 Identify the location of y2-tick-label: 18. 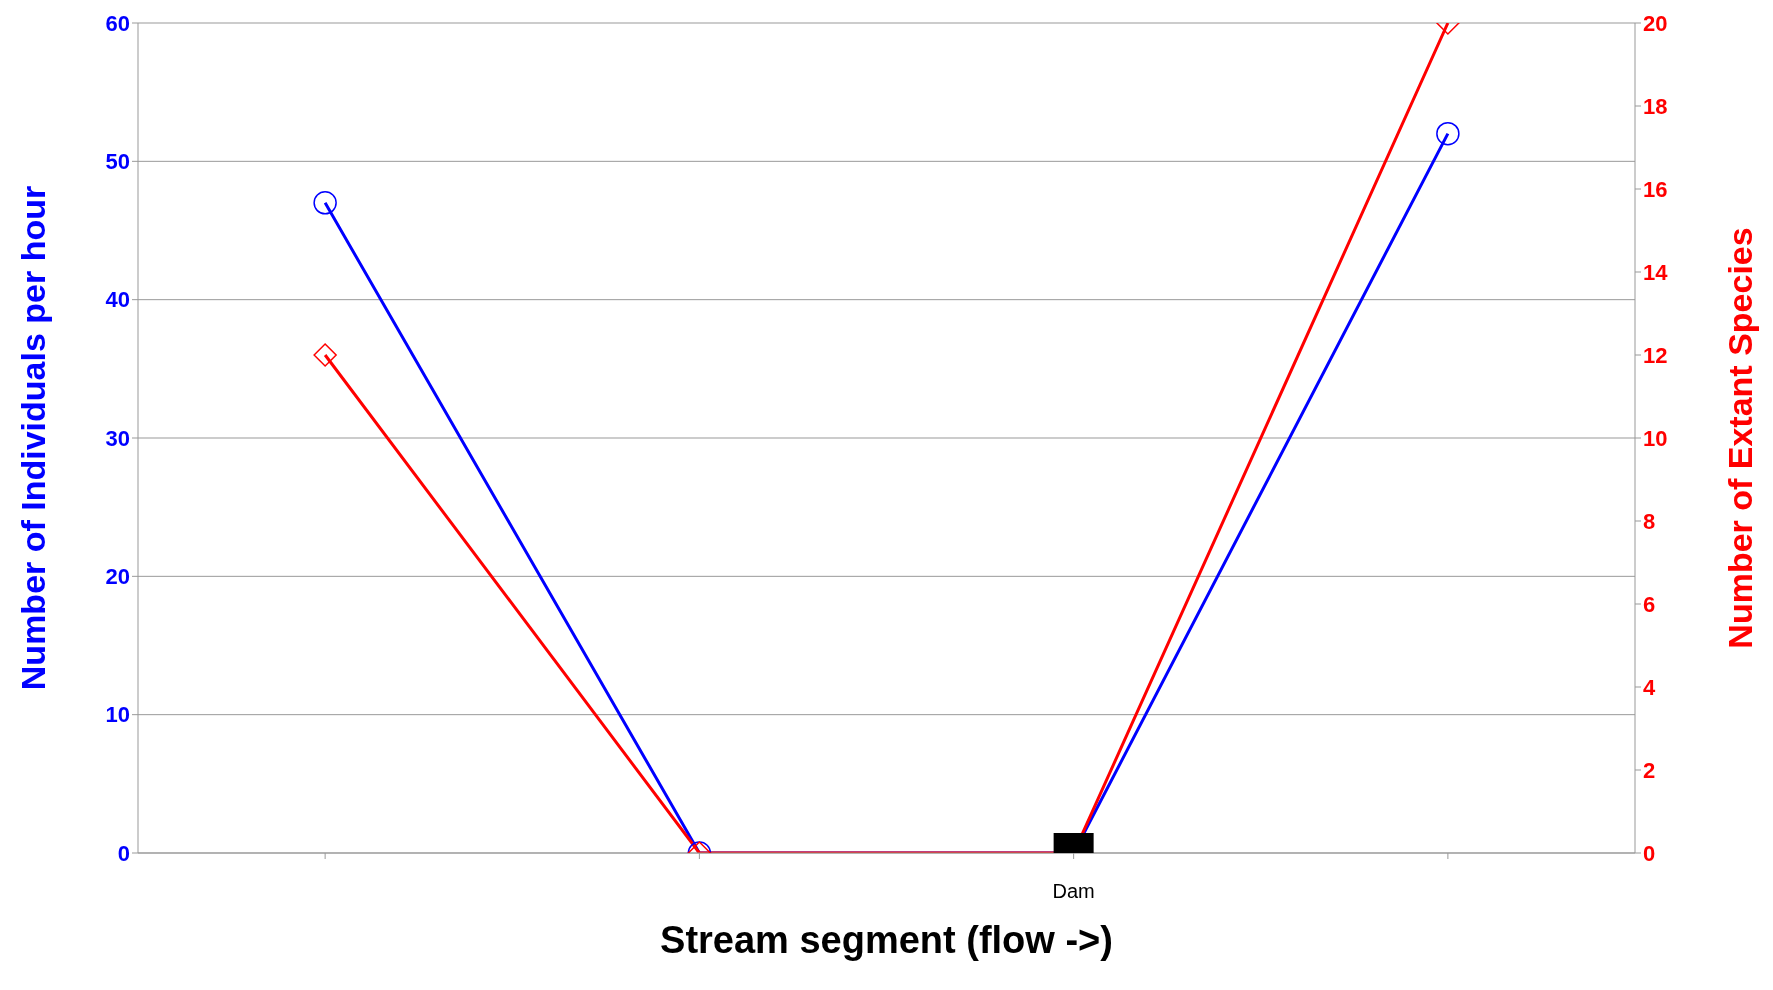
(1655, 106).